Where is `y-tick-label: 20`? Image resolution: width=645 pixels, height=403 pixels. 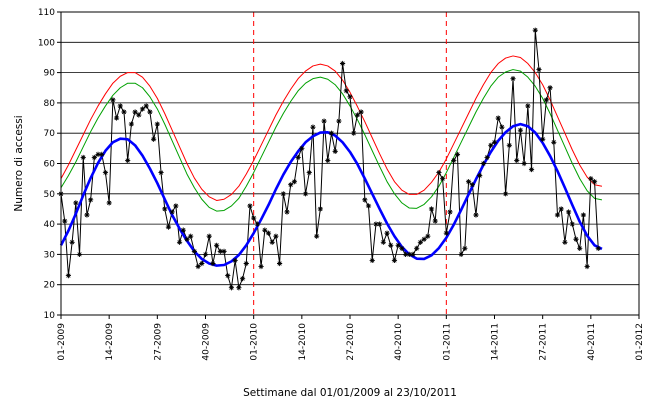
y-tick-label: 20 is located at coordinates (50, 286).